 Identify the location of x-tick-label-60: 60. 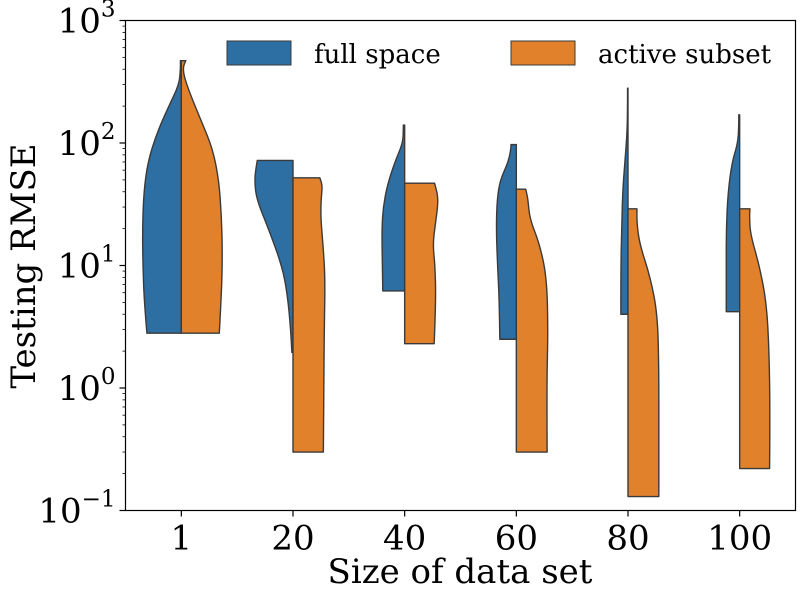
(516, 539).